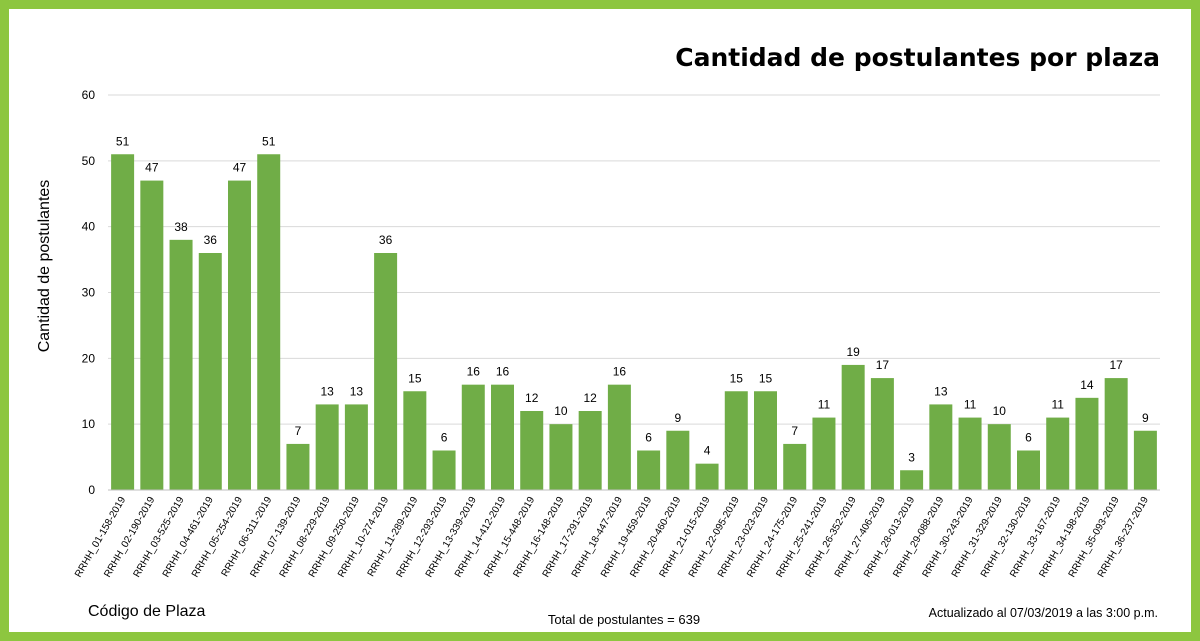  Describe the element at coordinates (707, 451) in the screenshot. I see `data-label: 4` at that location.